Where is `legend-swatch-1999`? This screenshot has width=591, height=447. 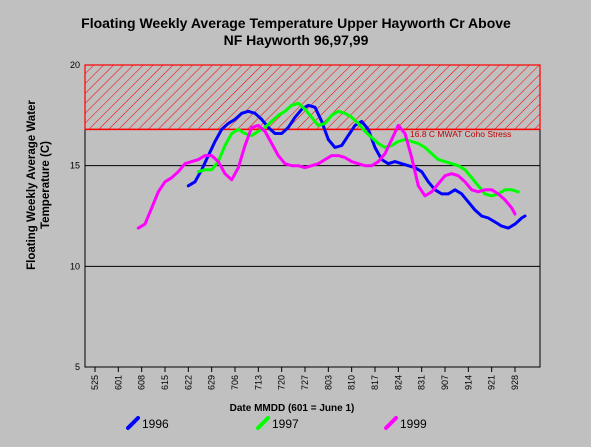 legend-swatch-1999 is located at coordinates (391, 423).